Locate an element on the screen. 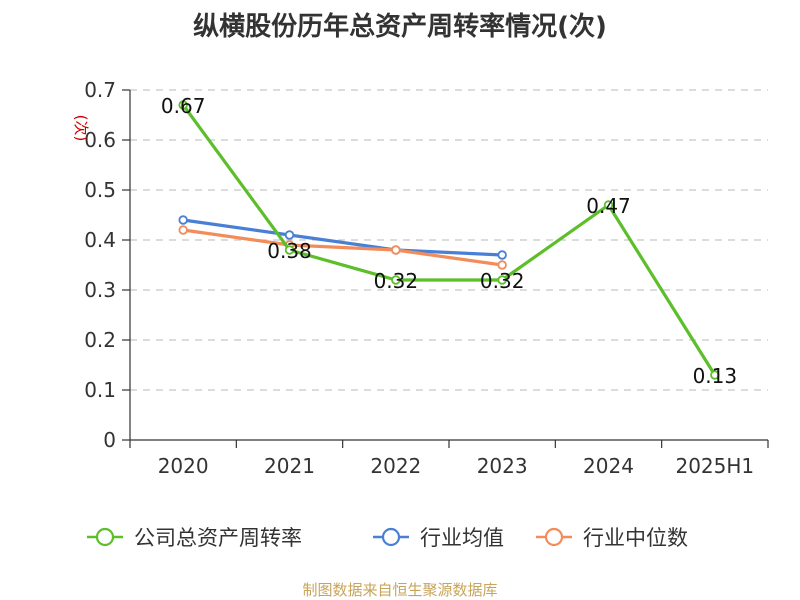 This screenshot has width=800, height=600. x-tick-label: 2021 is located at coordinates (289, 466).